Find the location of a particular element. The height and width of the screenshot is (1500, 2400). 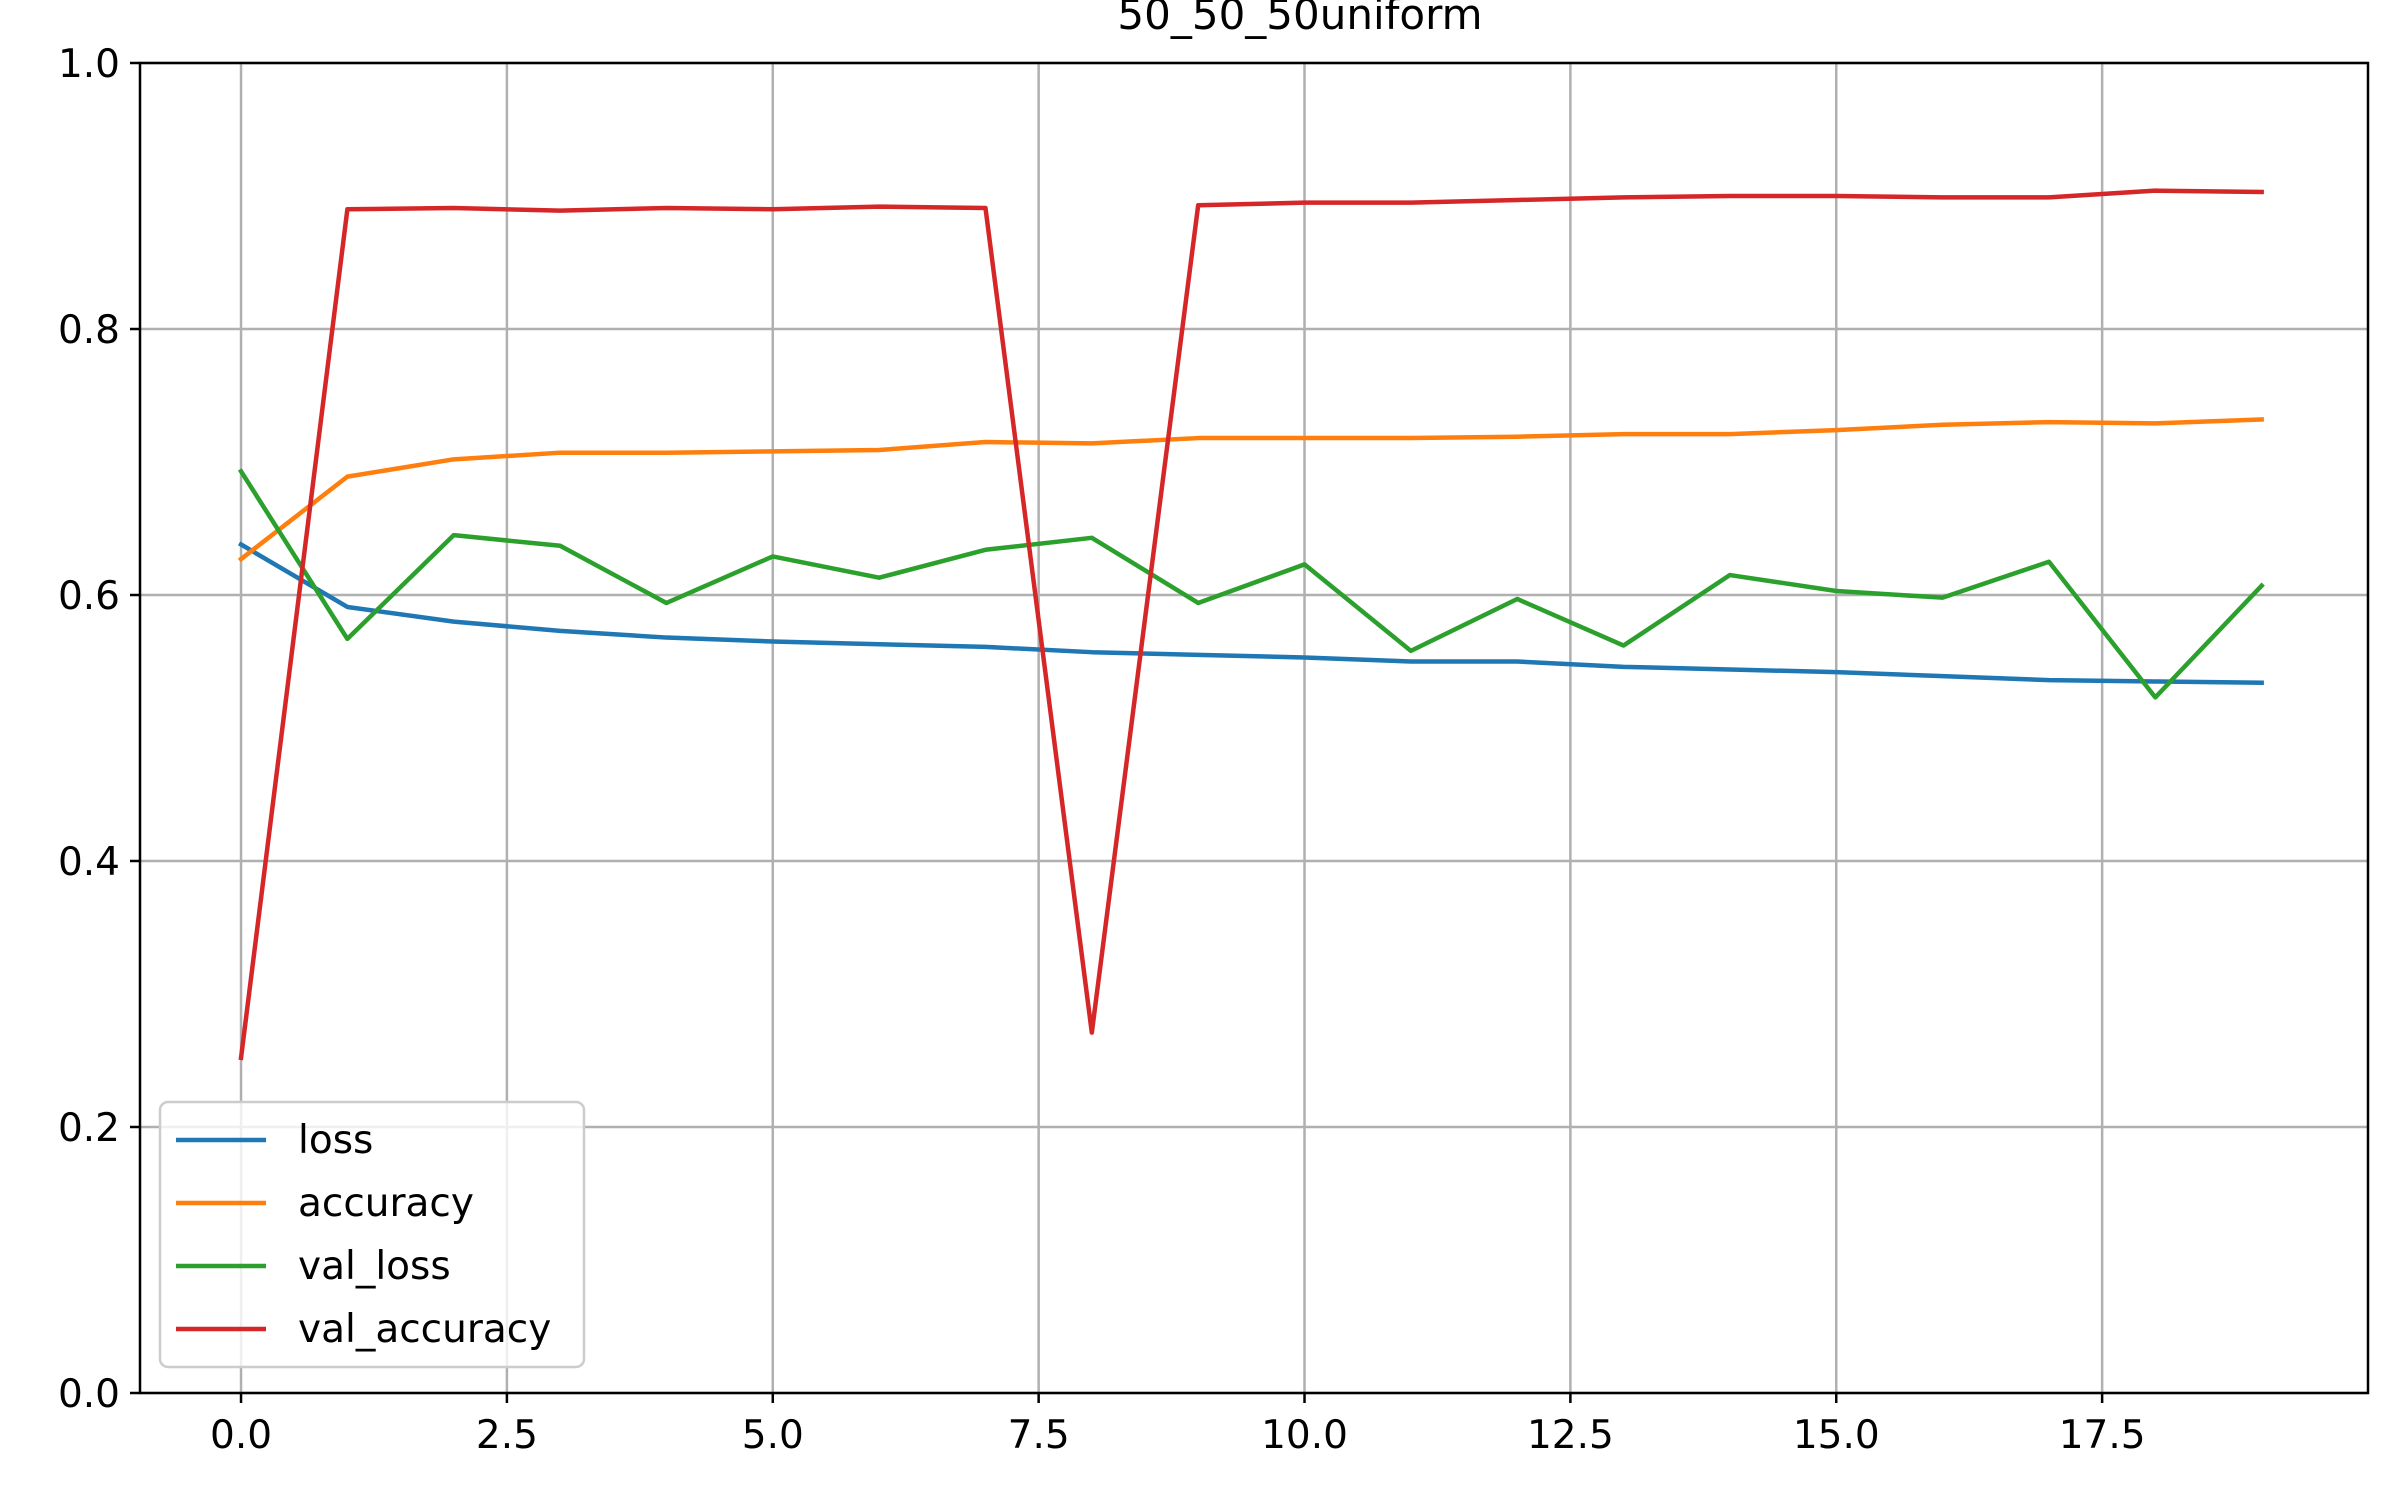

x-tick-label: 0.0 is located at coordinates (241, 1435).